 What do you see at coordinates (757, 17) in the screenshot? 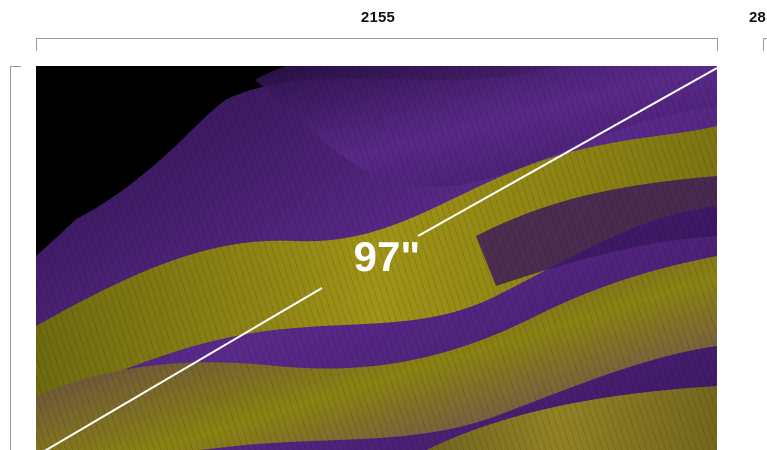
I see `next-width-dimension-label: 28` at bounding box center [757, 17].